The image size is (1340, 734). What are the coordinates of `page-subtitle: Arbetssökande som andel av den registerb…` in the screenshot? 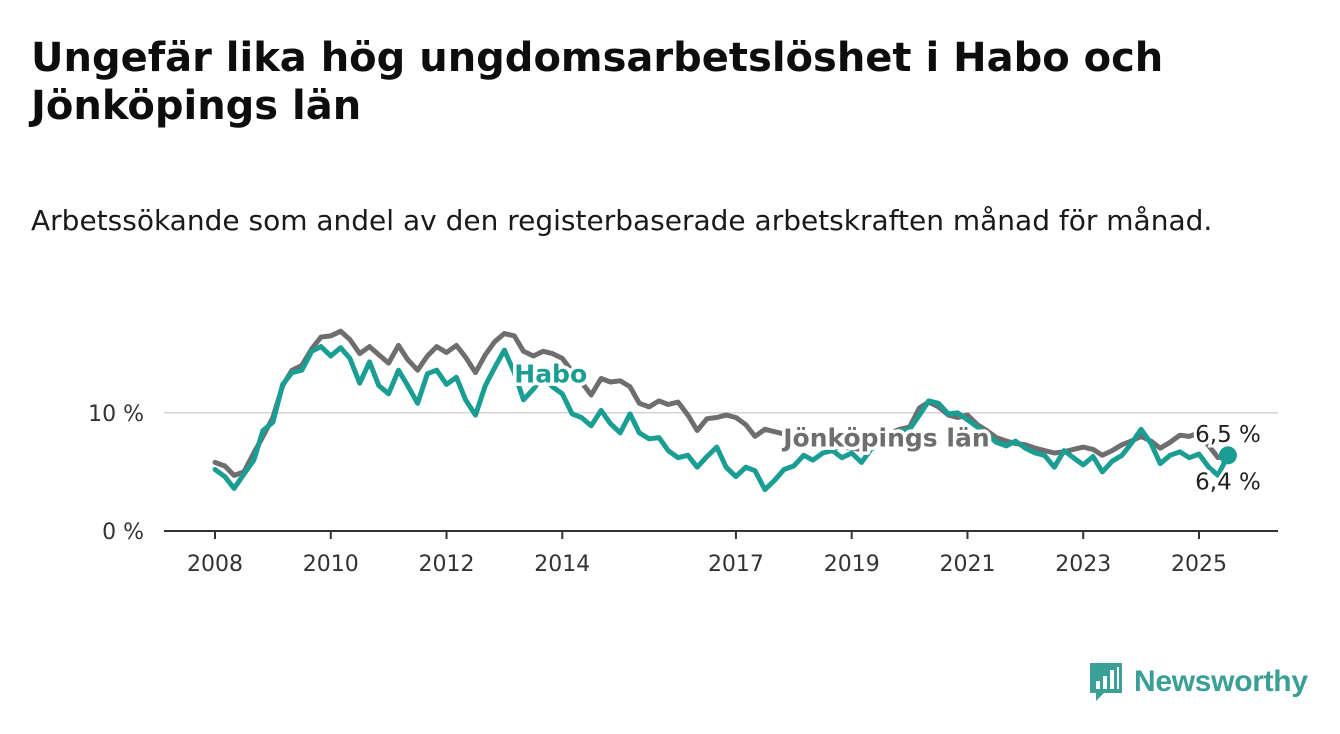 It's located at (622, 220).